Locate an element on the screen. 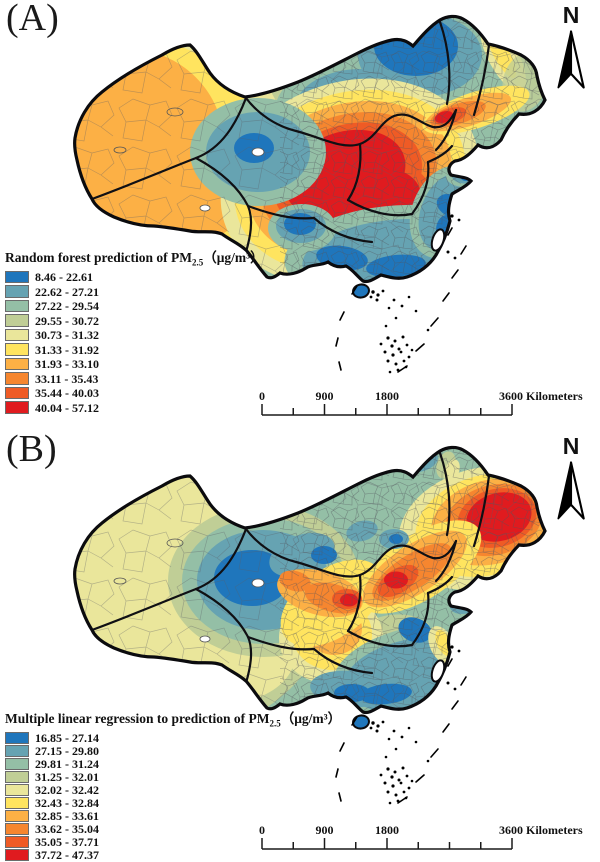  legend-item: 27.22 - 29.54 is located at coordinates (200, 306).